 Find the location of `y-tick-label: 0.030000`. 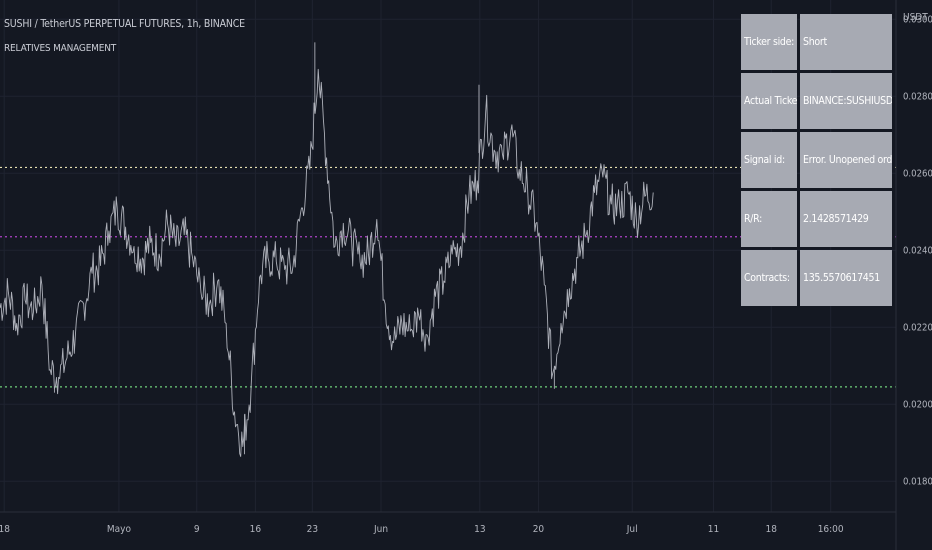

y-tick-label: 0.030000 is located at coordinates (917, 20).